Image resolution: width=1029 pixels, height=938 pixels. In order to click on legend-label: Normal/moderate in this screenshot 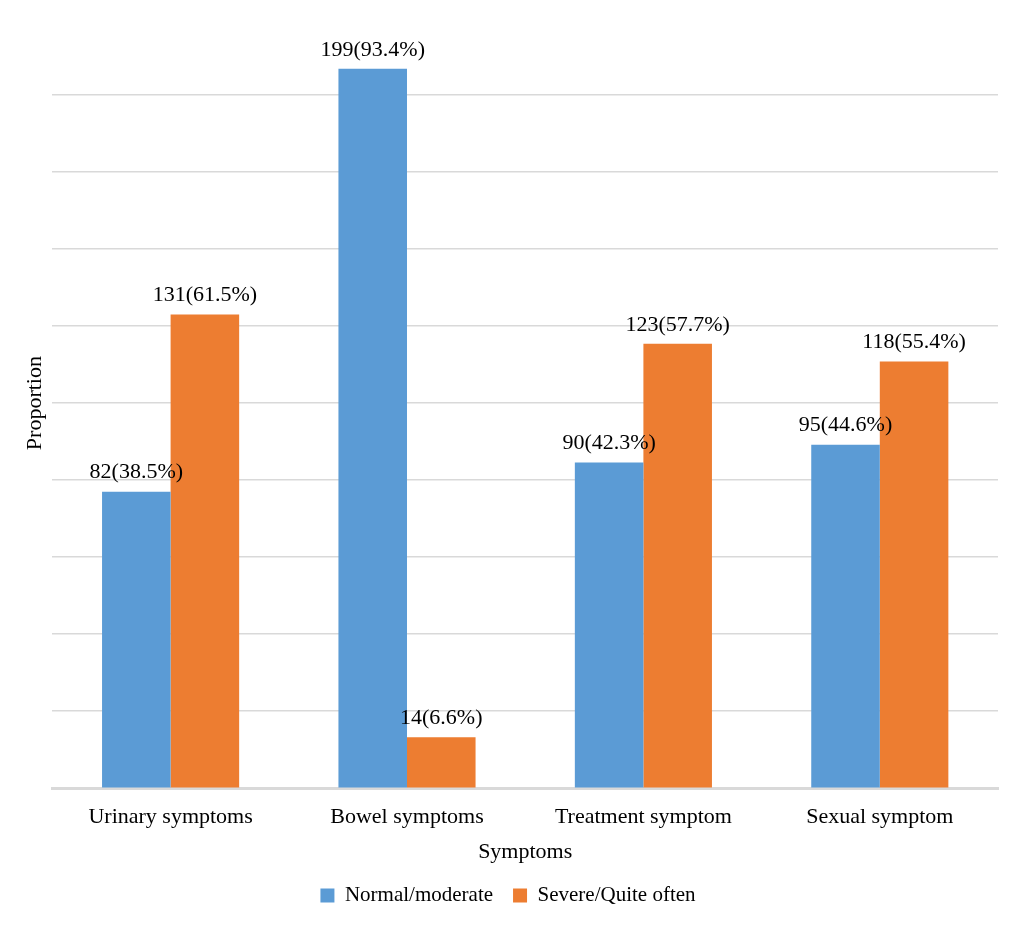, I will do `click(419, 894)`.